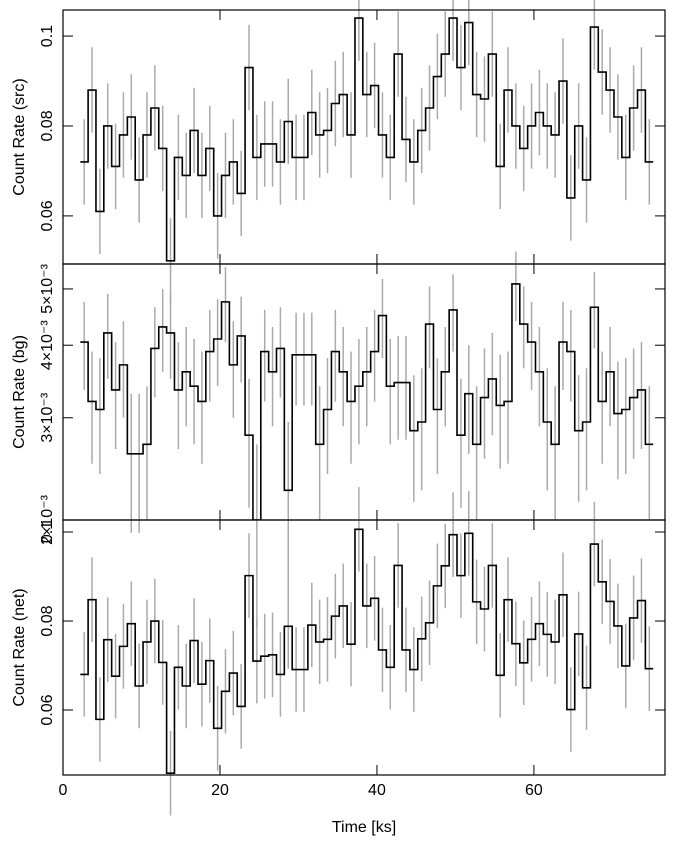 The height and width of the screenshot is (846, 676). Describe the element at coordinates (377, 790) in the screenshot. I see `x-tick-label: 40` at that location.